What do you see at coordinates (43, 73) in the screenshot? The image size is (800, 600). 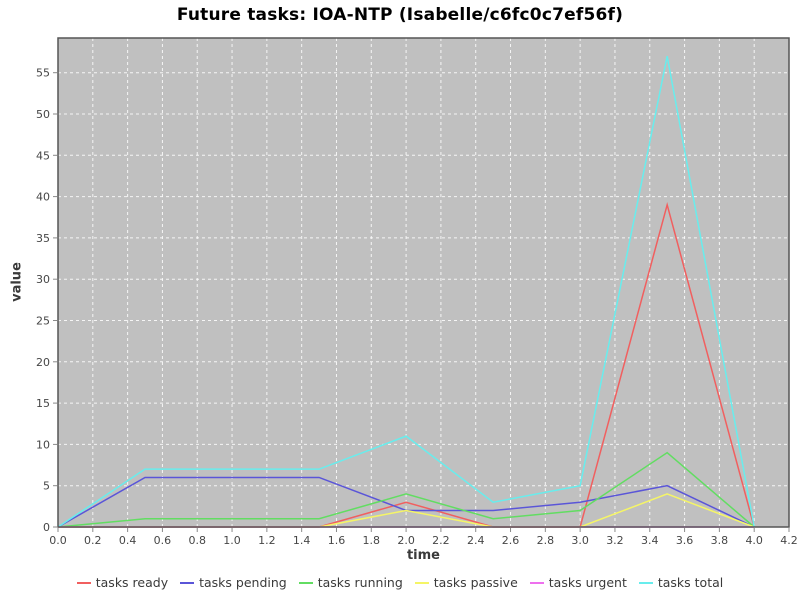 I see `y-tick-label: 55` at bounding box center [43, 73].